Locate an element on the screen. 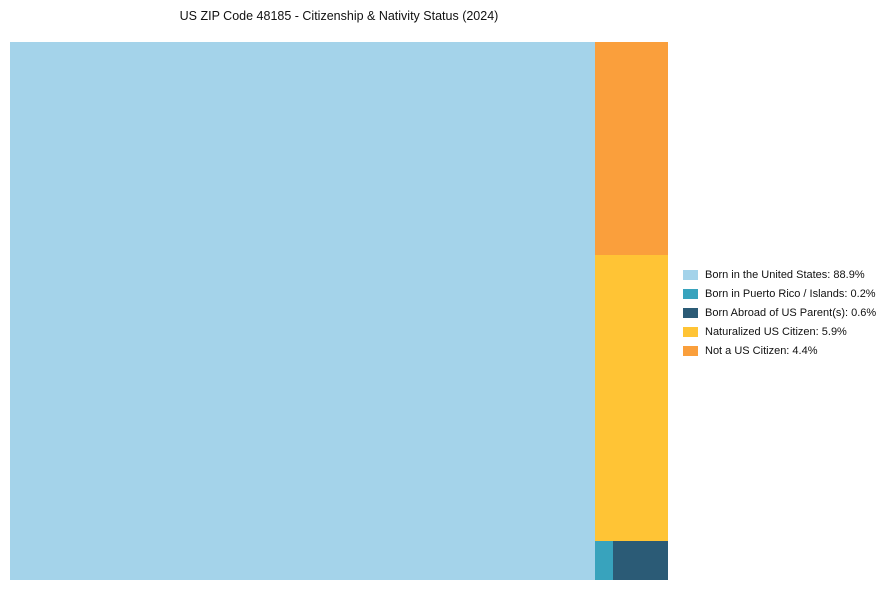 This screenshot has height=590, width=889. treemap-segment-not-a-us-citizen is located at coordinates (631, 149).